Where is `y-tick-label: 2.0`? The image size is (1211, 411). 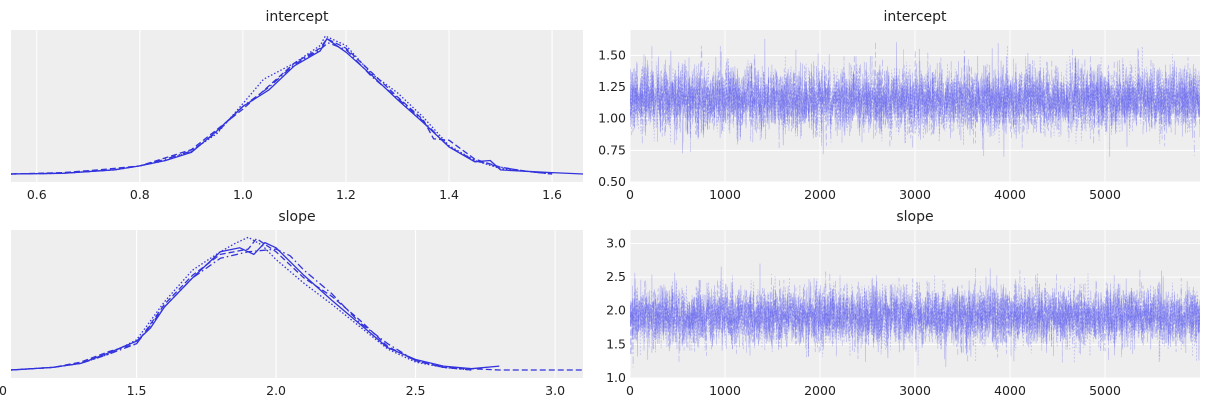
y-tick-label: 2.0 is located at coordinates (616, 310).